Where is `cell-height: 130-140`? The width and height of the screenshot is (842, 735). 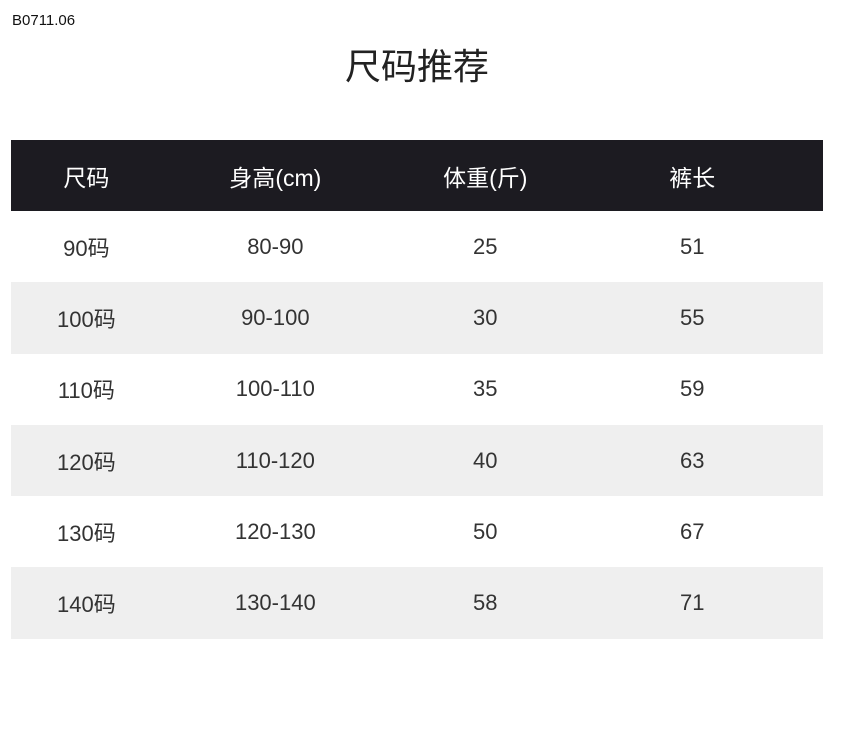 cell-height: 130-140 is located at coordinates (275, 603).